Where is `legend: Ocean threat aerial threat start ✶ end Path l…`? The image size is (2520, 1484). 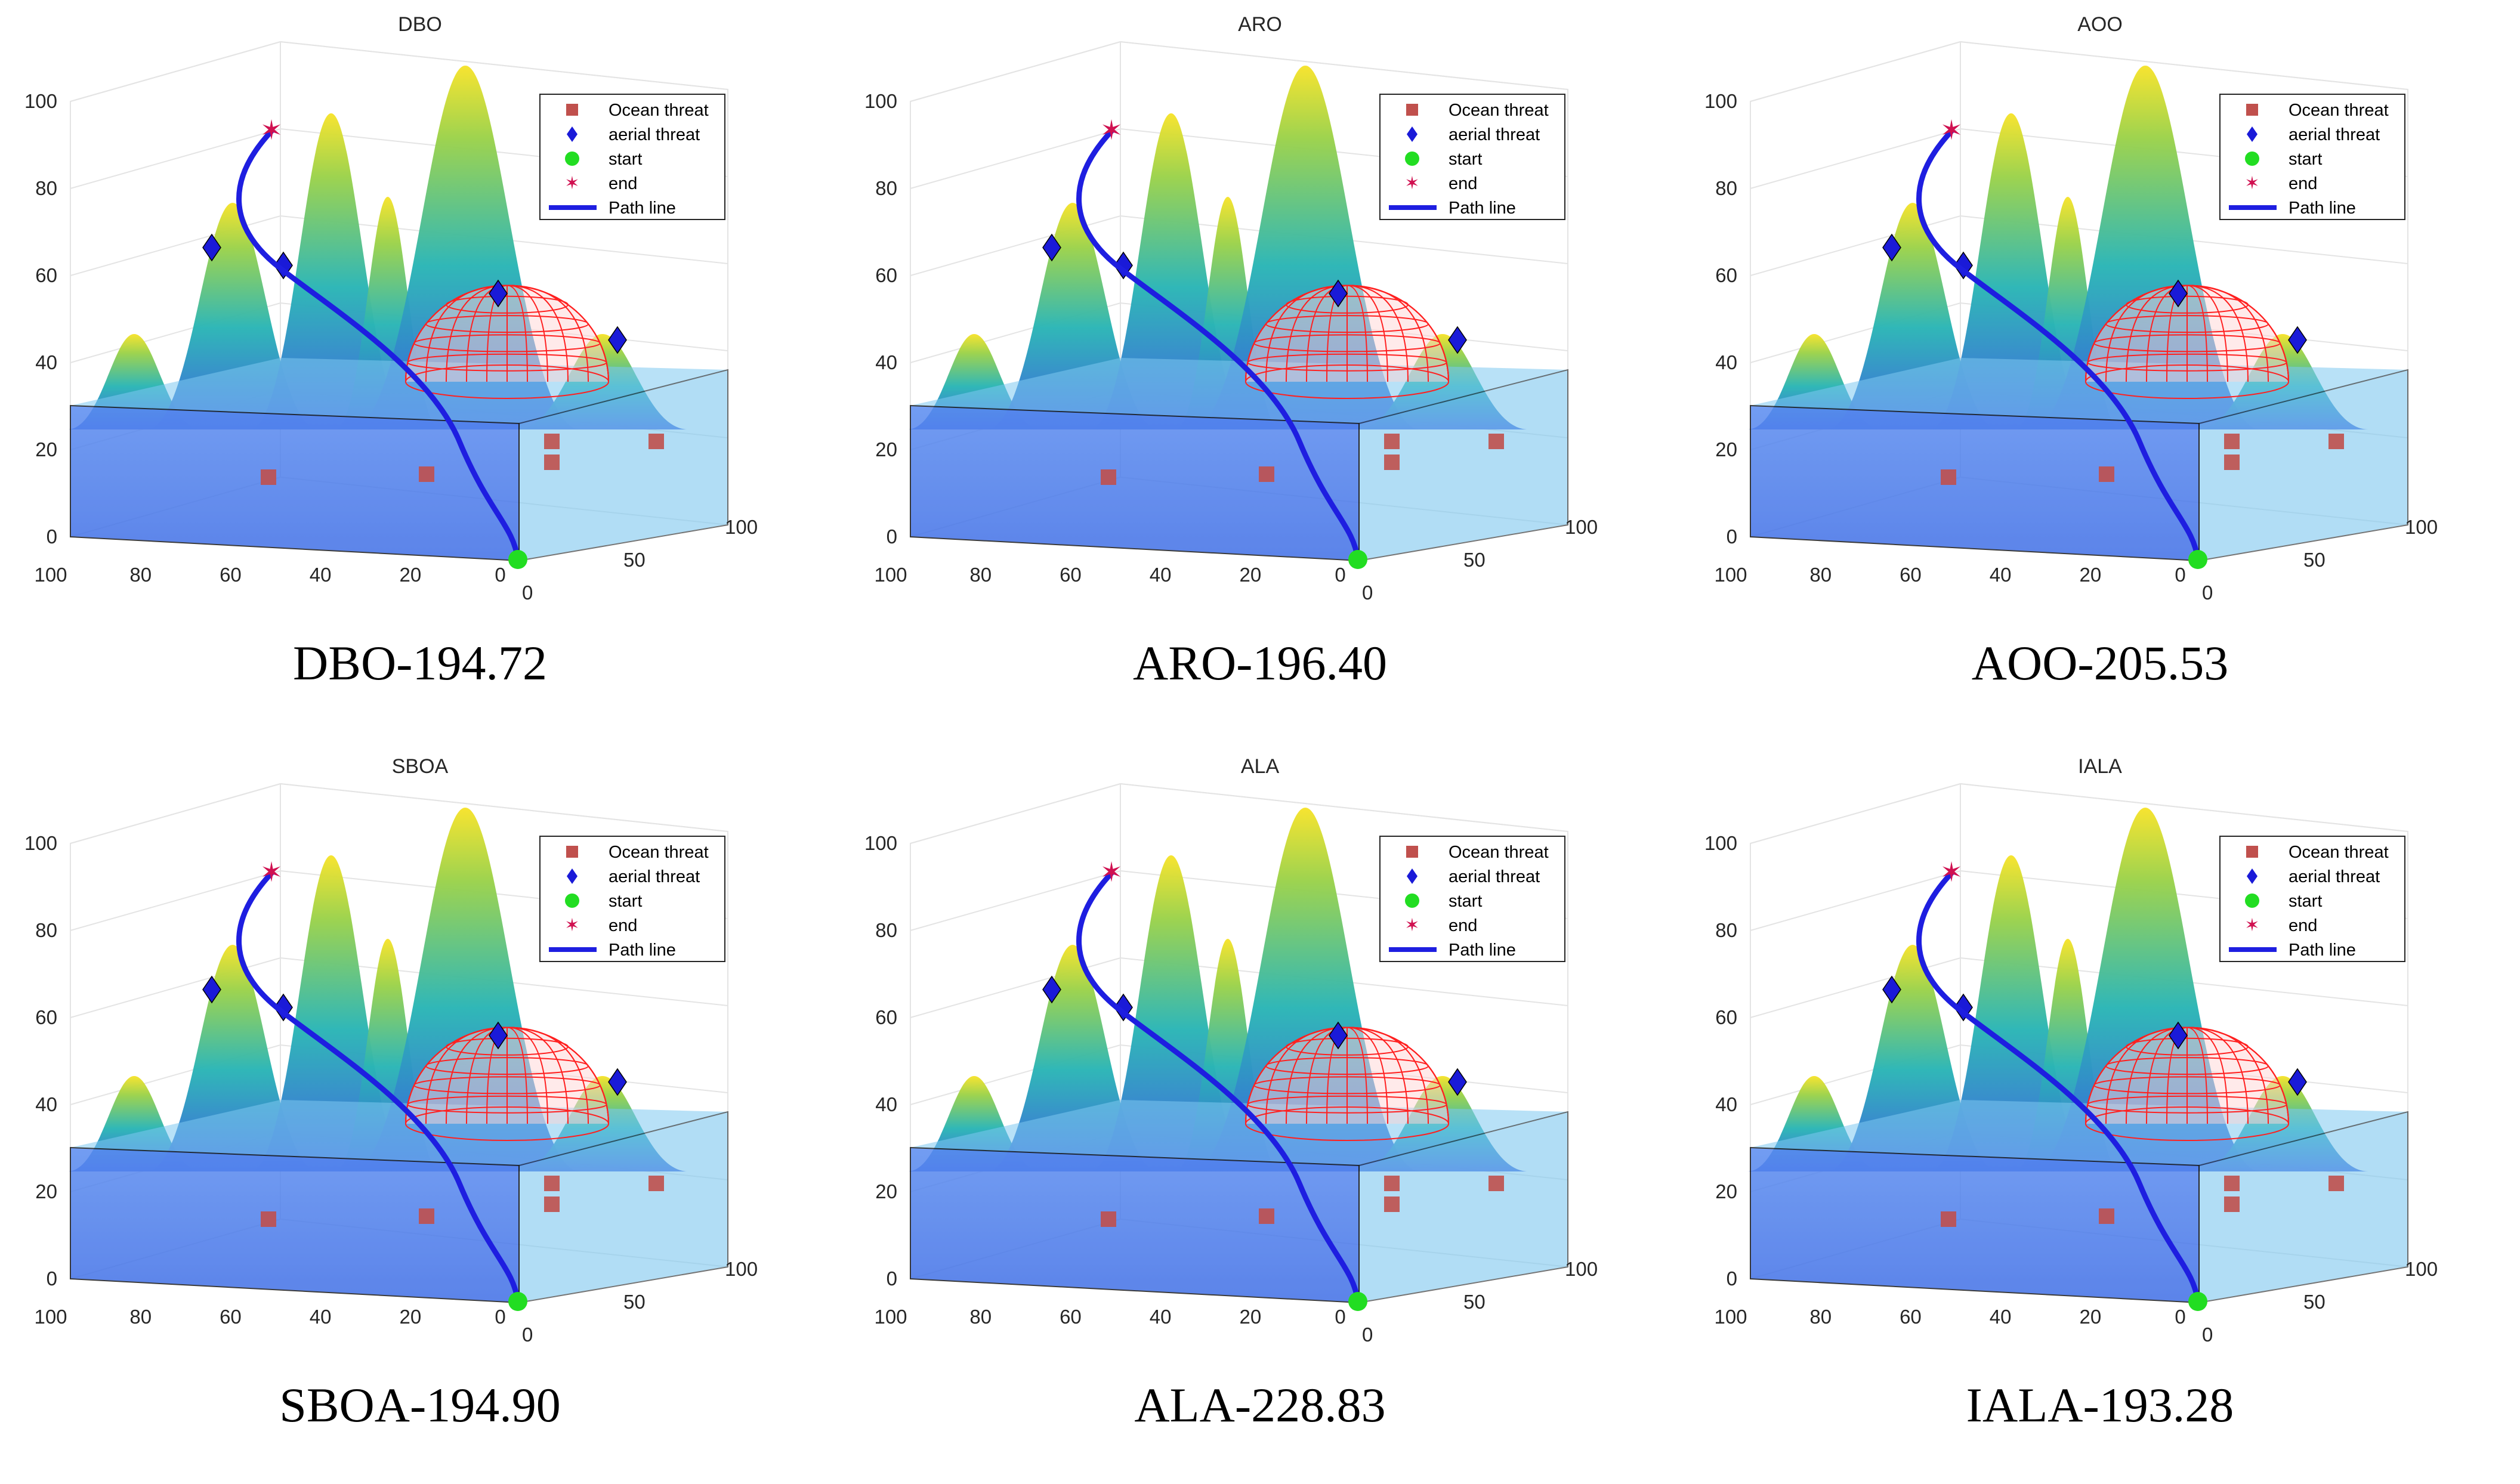 legend: Ocean threat aerial threat start ✶ end Path l… is located at coordinates (2312, 899).